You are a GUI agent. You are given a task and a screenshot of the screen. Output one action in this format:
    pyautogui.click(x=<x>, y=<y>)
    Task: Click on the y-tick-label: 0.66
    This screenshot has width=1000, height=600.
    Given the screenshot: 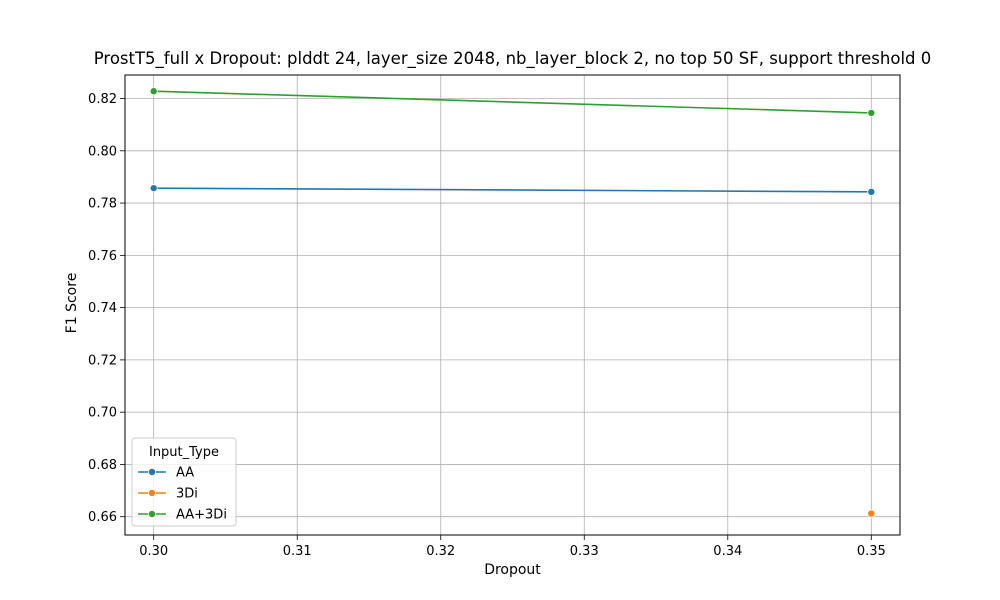 What is the action you would take?
    pyautogui.click(x=102, y=517)
    